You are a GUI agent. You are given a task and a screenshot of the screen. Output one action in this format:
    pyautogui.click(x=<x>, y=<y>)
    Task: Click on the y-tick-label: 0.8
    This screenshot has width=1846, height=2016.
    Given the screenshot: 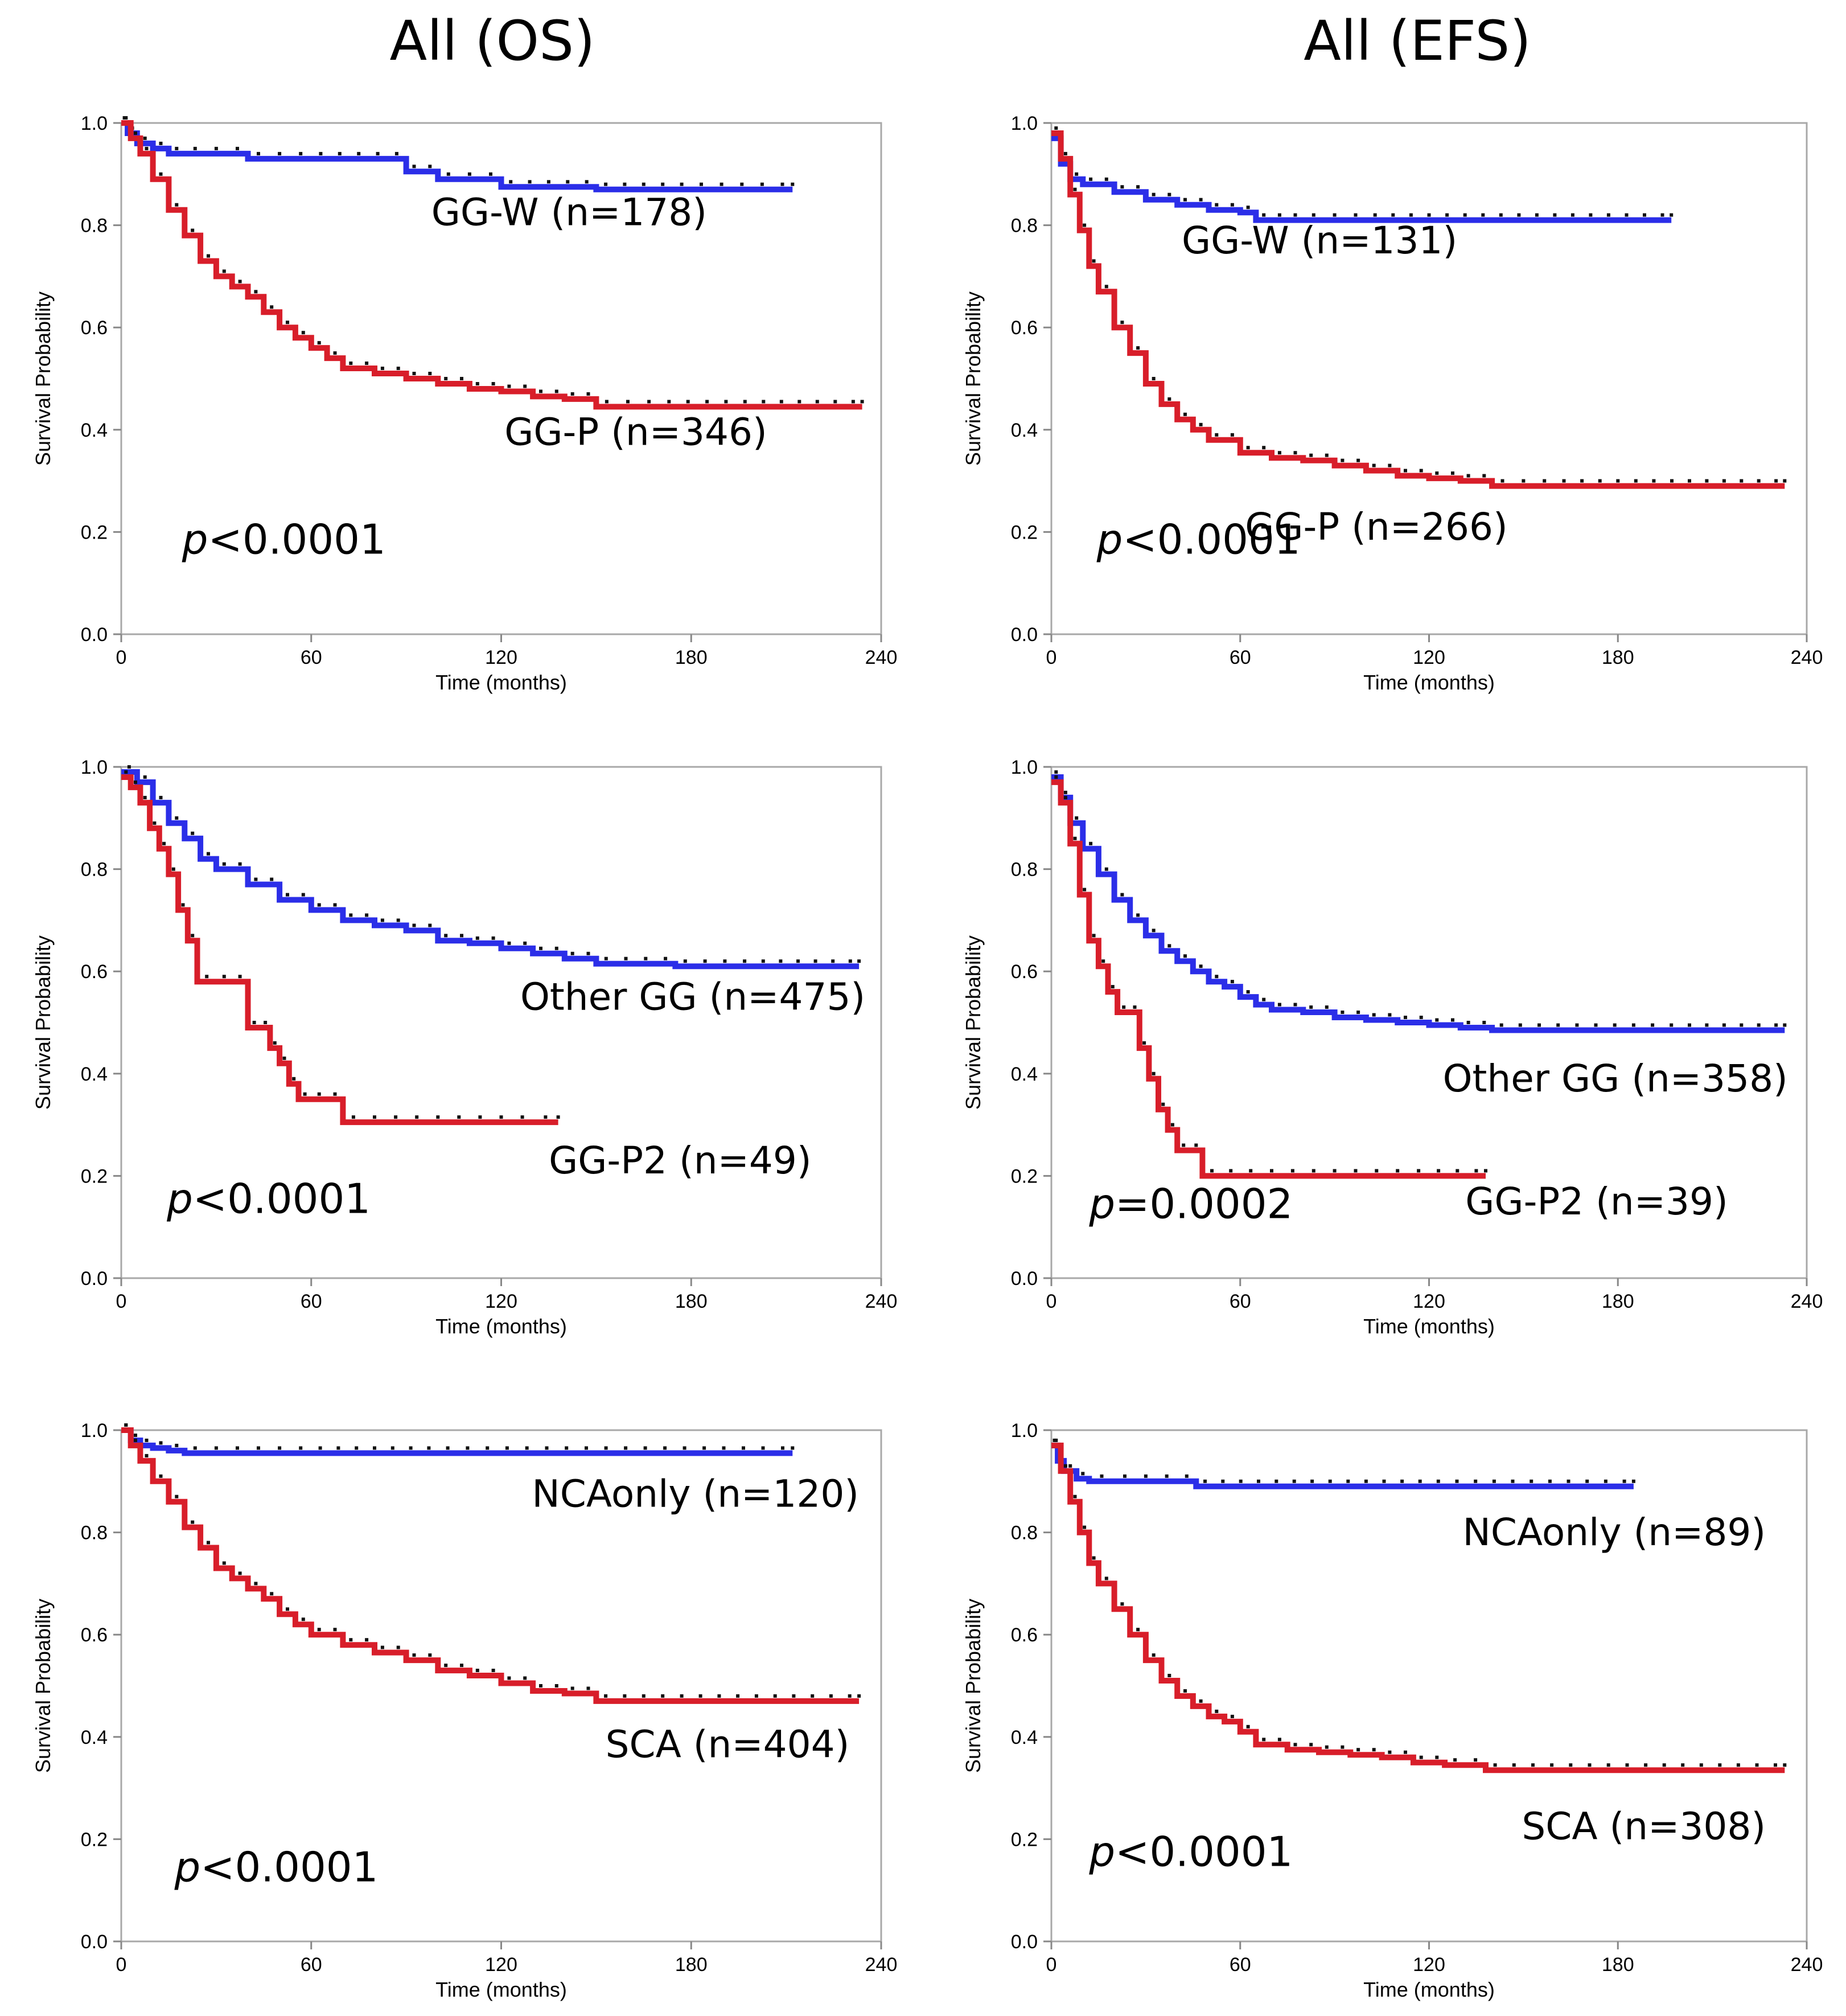 What is the action you would take?
    pyautogui.click(x=94, y=226)
    